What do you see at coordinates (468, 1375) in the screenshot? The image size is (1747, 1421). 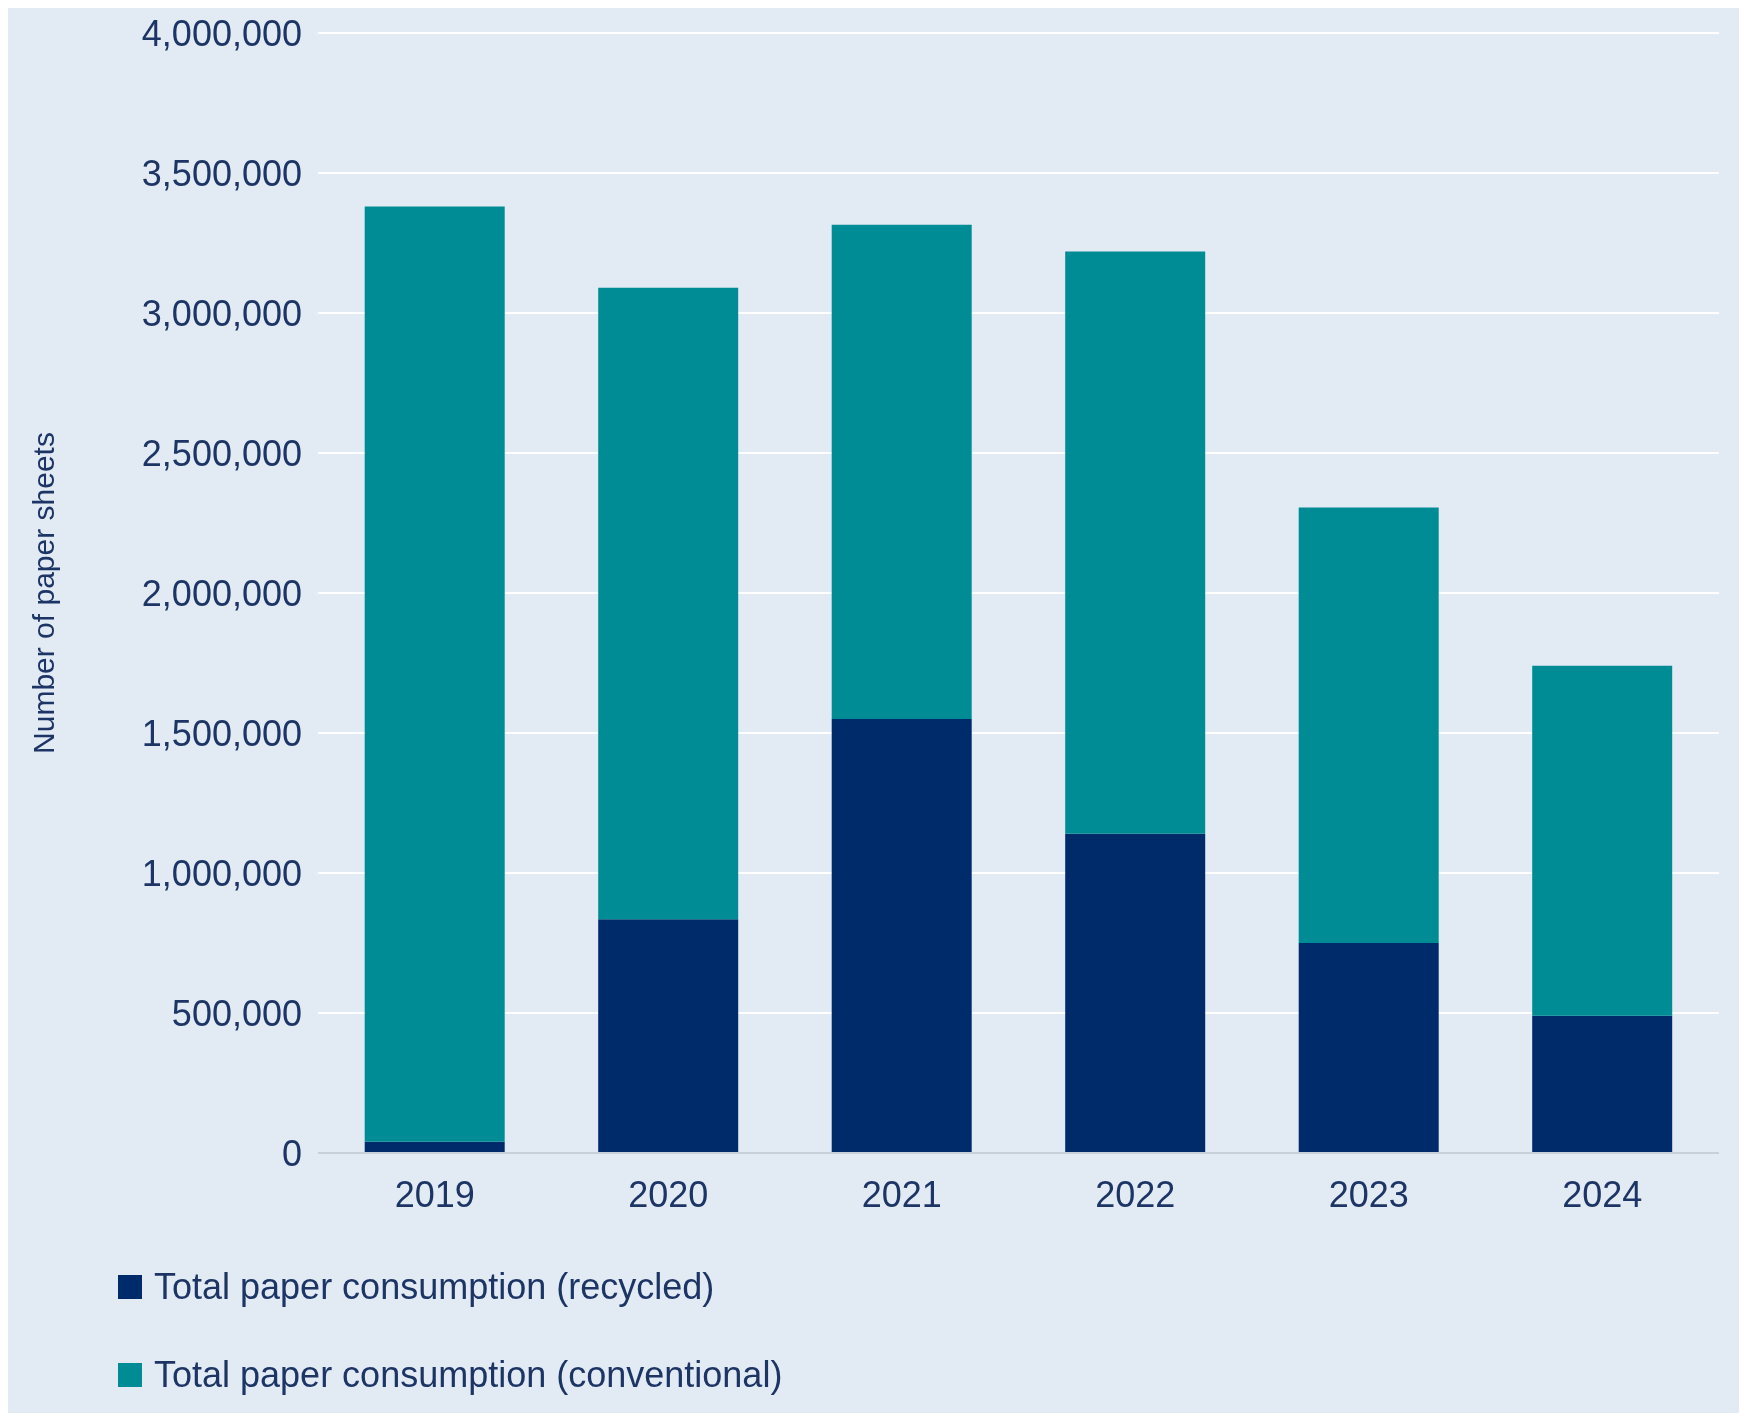 I see `legend-label: Total paper consumption (conventional)` at bounding box center [468, 1375].